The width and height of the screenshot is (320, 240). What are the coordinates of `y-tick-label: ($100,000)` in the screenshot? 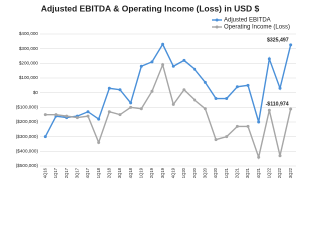 It's located at (27, 107).